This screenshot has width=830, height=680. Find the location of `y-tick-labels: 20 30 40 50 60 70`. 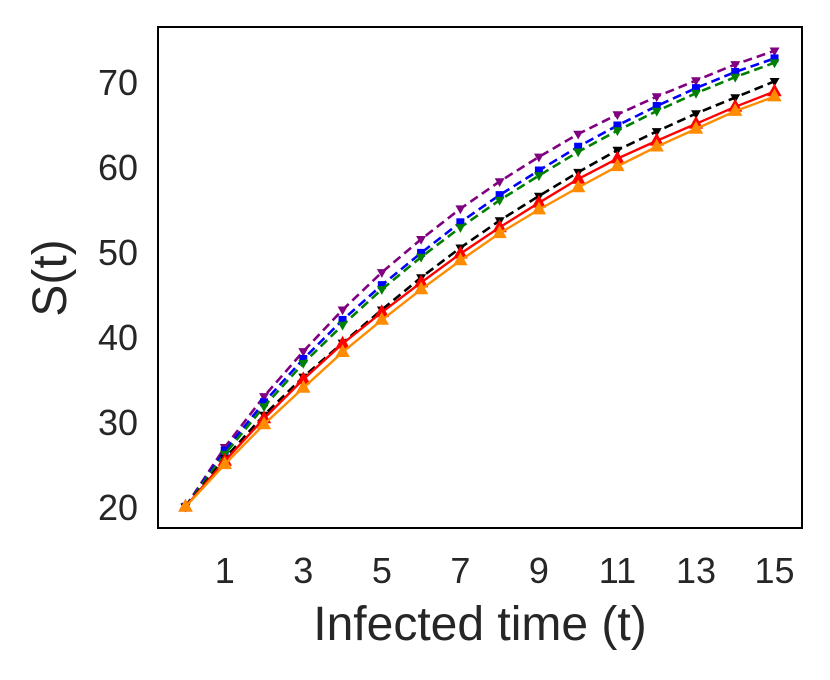

y-tick-labels: 20 30 40 50 60 70 is located at coordinates (118, 295).